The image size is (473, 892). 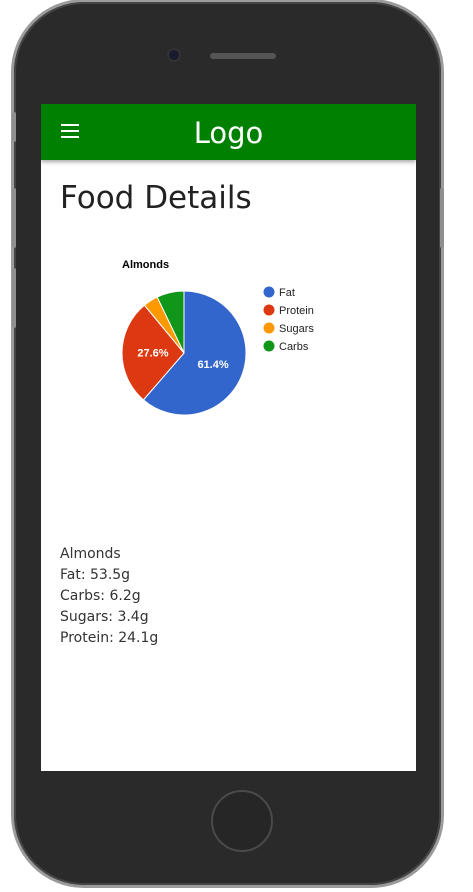 I want to click on volume-up-button, so click(x=14, y=218).